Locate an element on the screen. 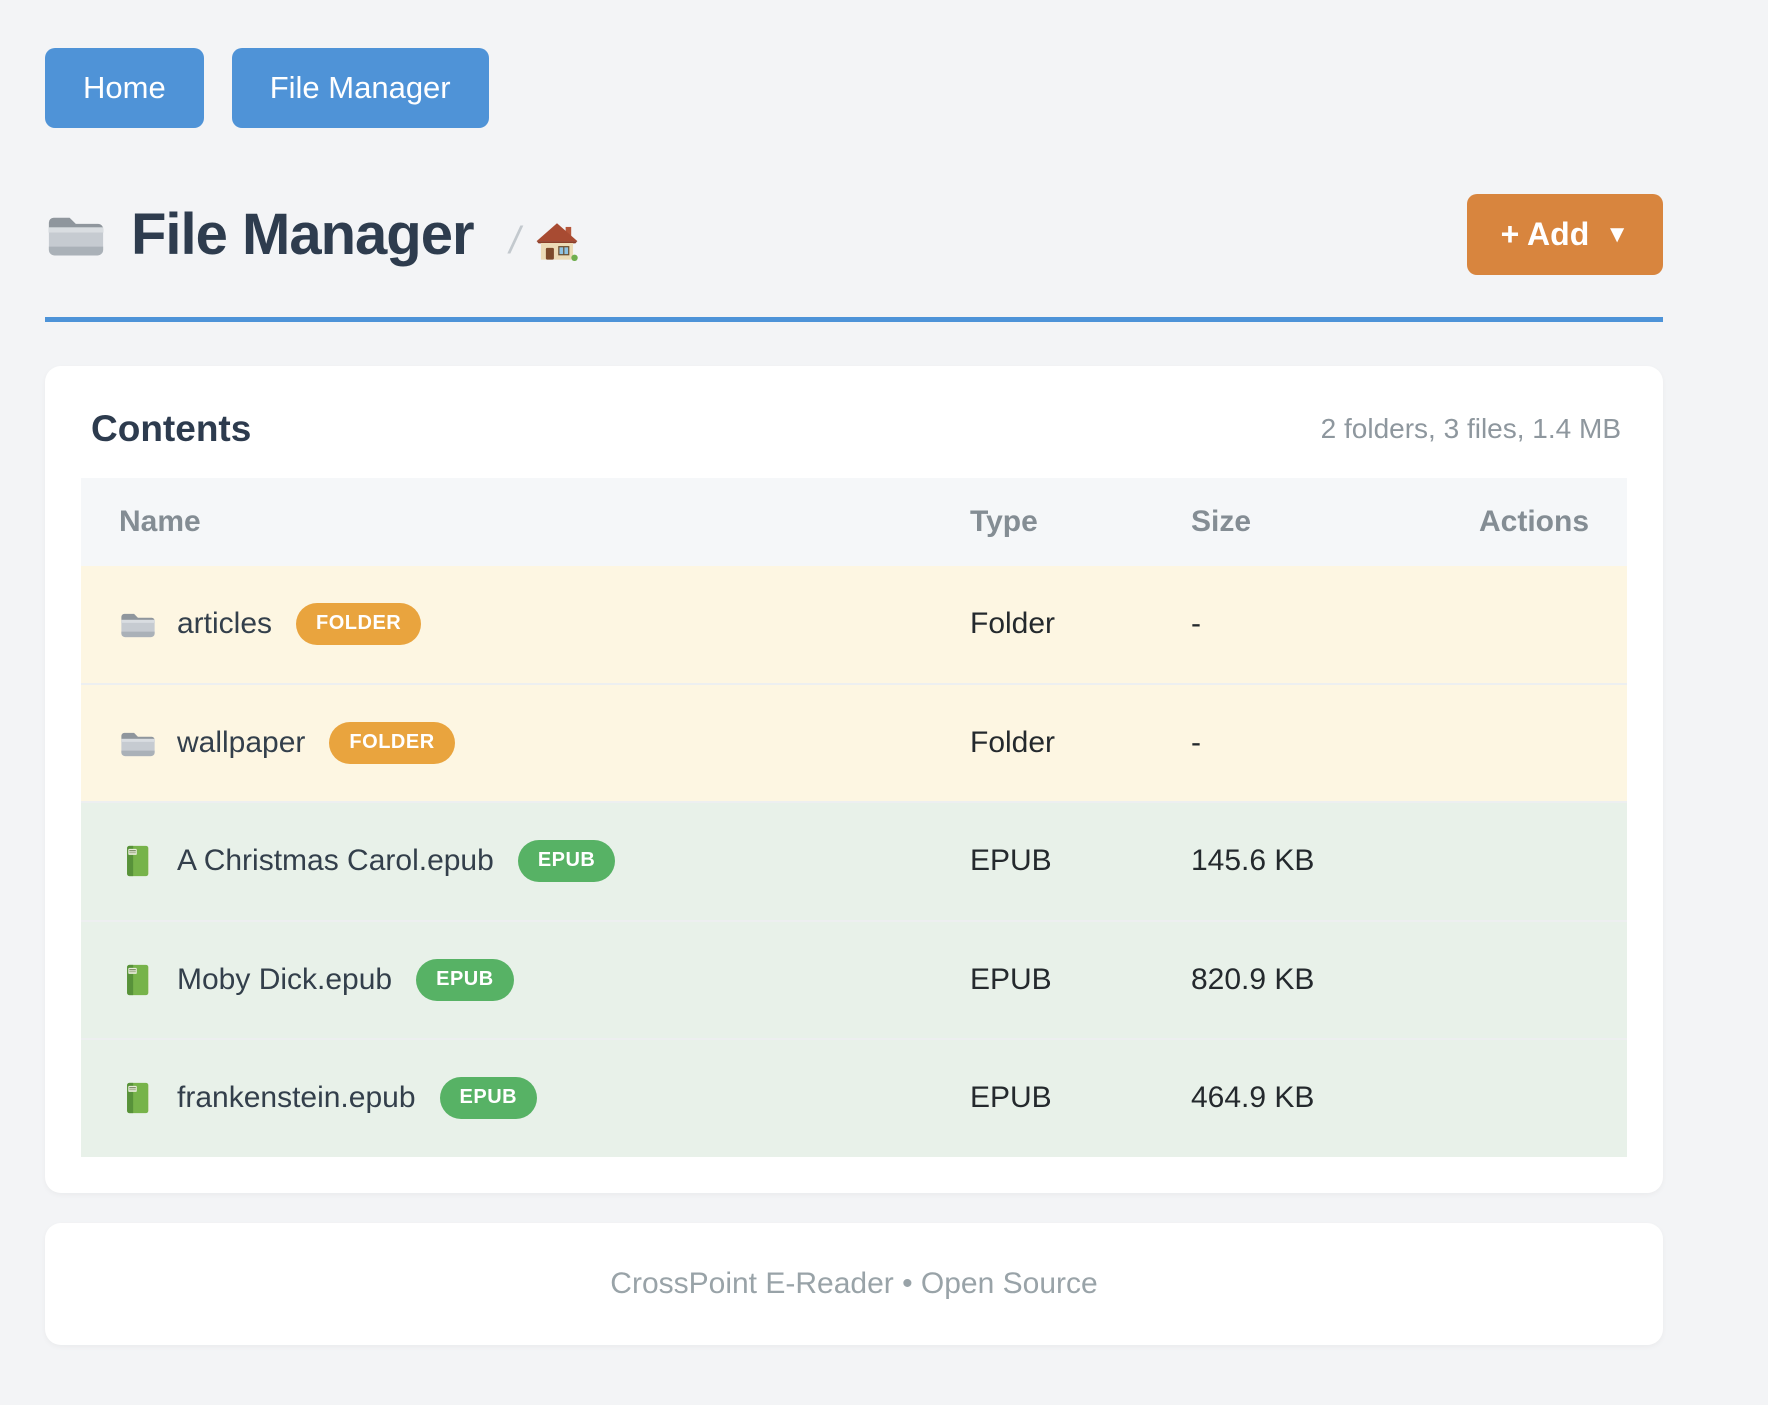  item-name-link: frankenstein.epub is located at coordinates (296, 1098).